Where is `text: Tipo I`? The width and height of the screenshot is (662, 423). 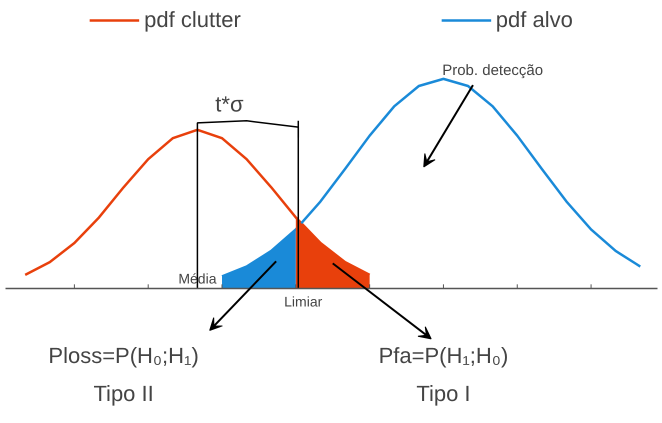
text: Tipo I is located at coordinates (443, 393).